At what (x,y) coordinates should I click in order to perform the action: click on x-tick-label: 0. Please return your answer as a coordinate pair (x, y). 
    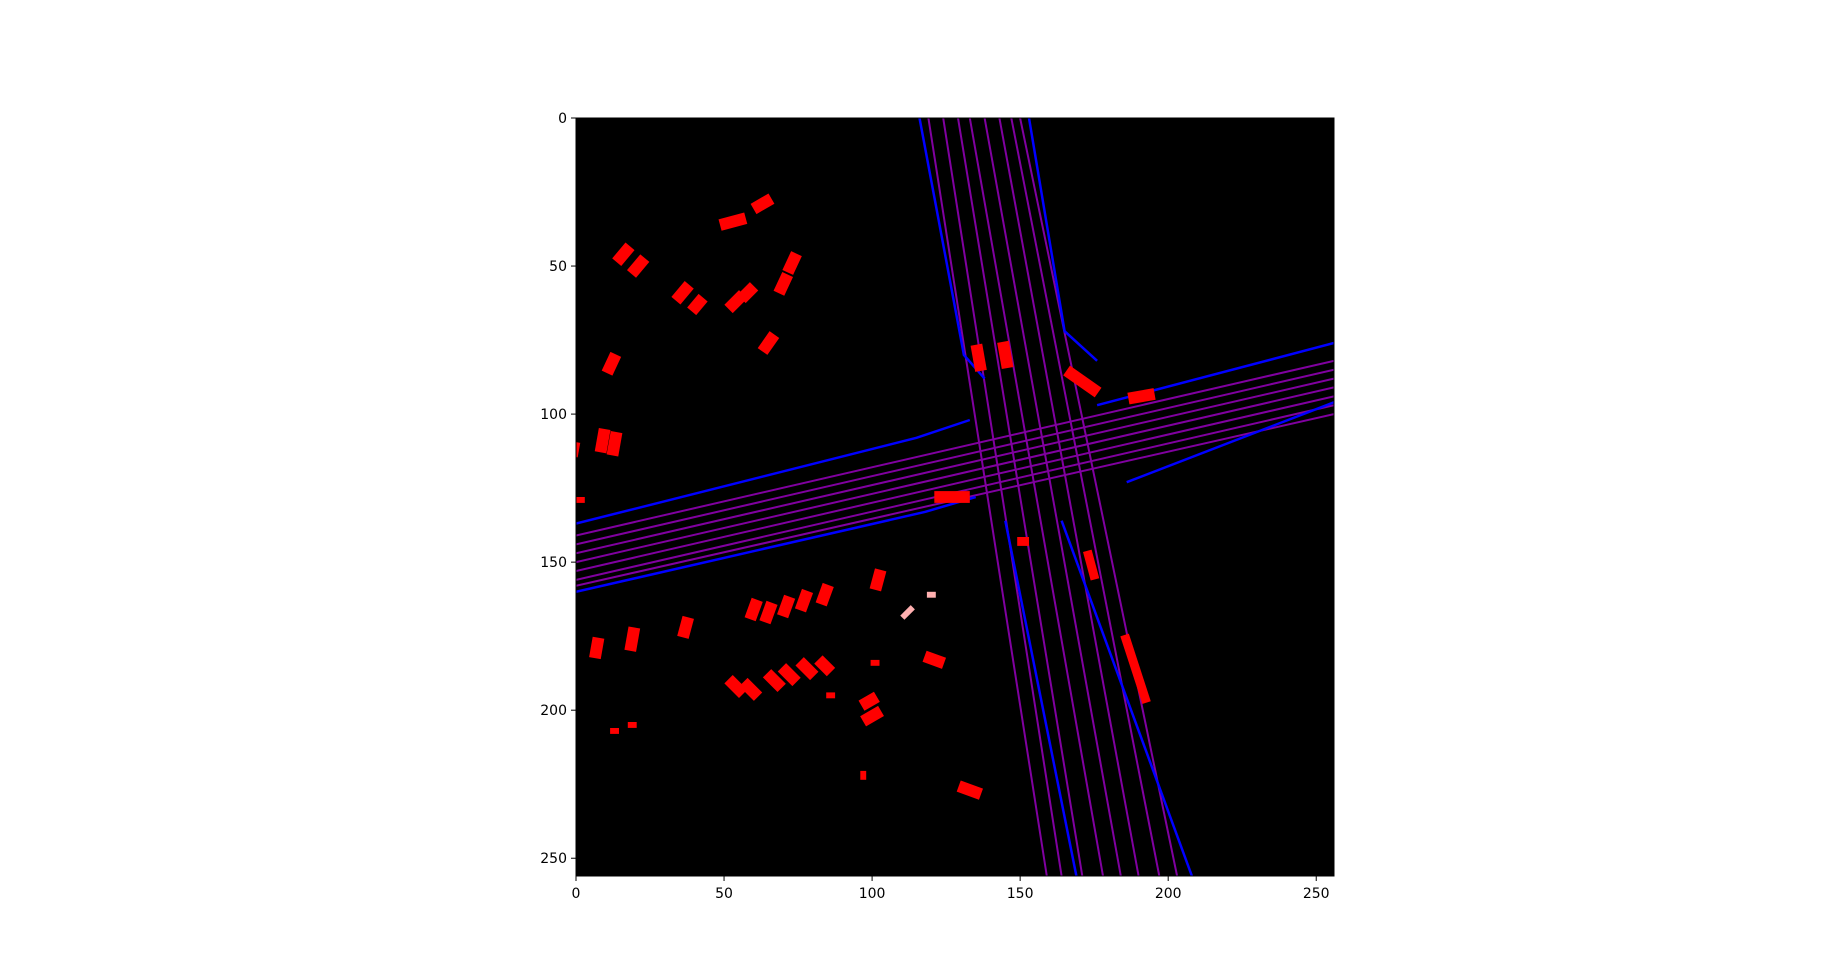
    Looking at the image, I should click on (576, 894).